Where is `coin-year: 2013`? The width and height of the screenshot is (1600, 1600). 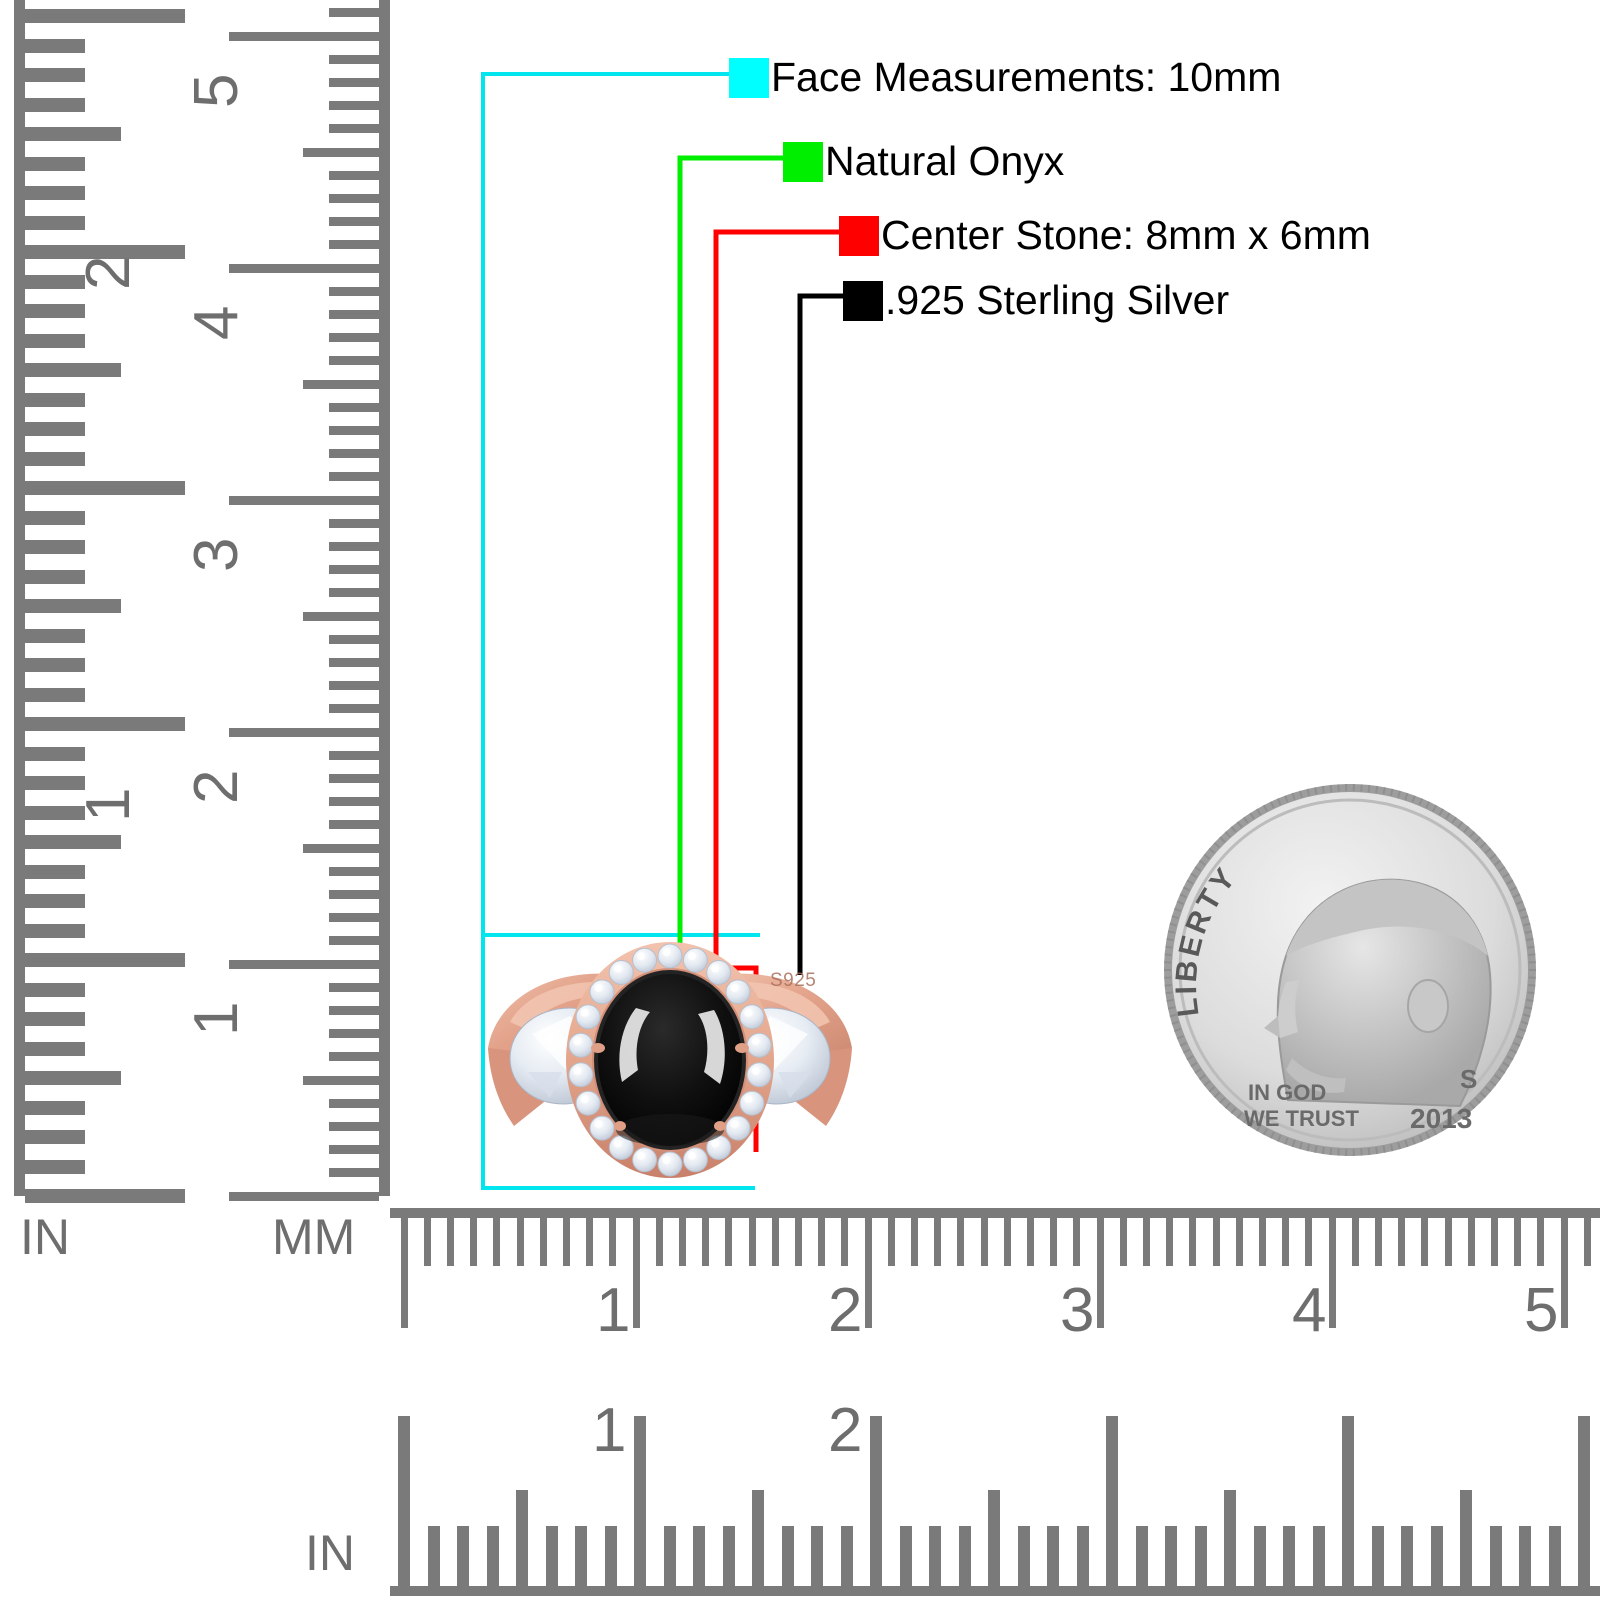 coin-year: 2013 is located at coordinates (1441, 1118).